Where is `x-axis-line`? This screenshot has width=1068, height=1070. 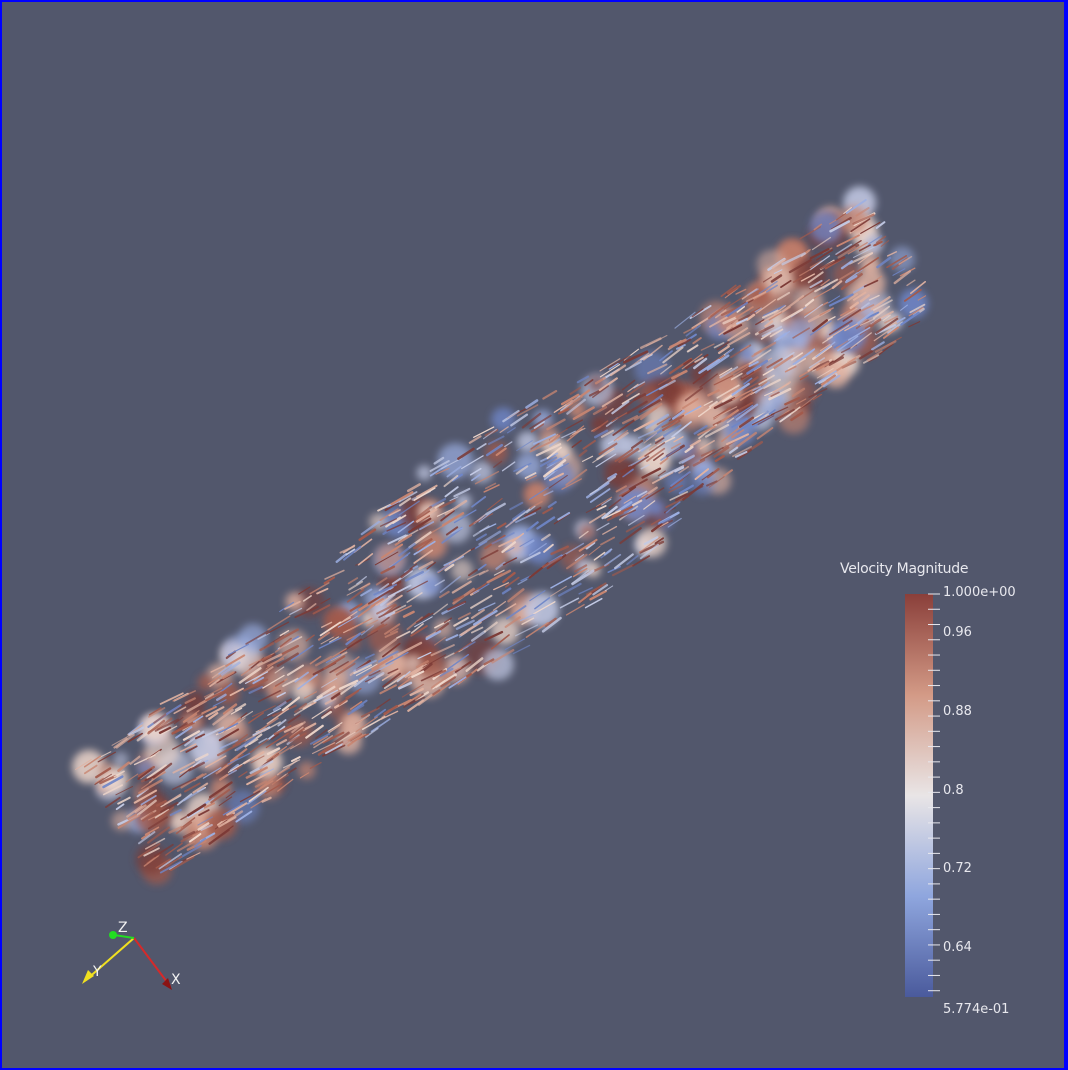 x-axis-line is located at coordinates (152, 962).